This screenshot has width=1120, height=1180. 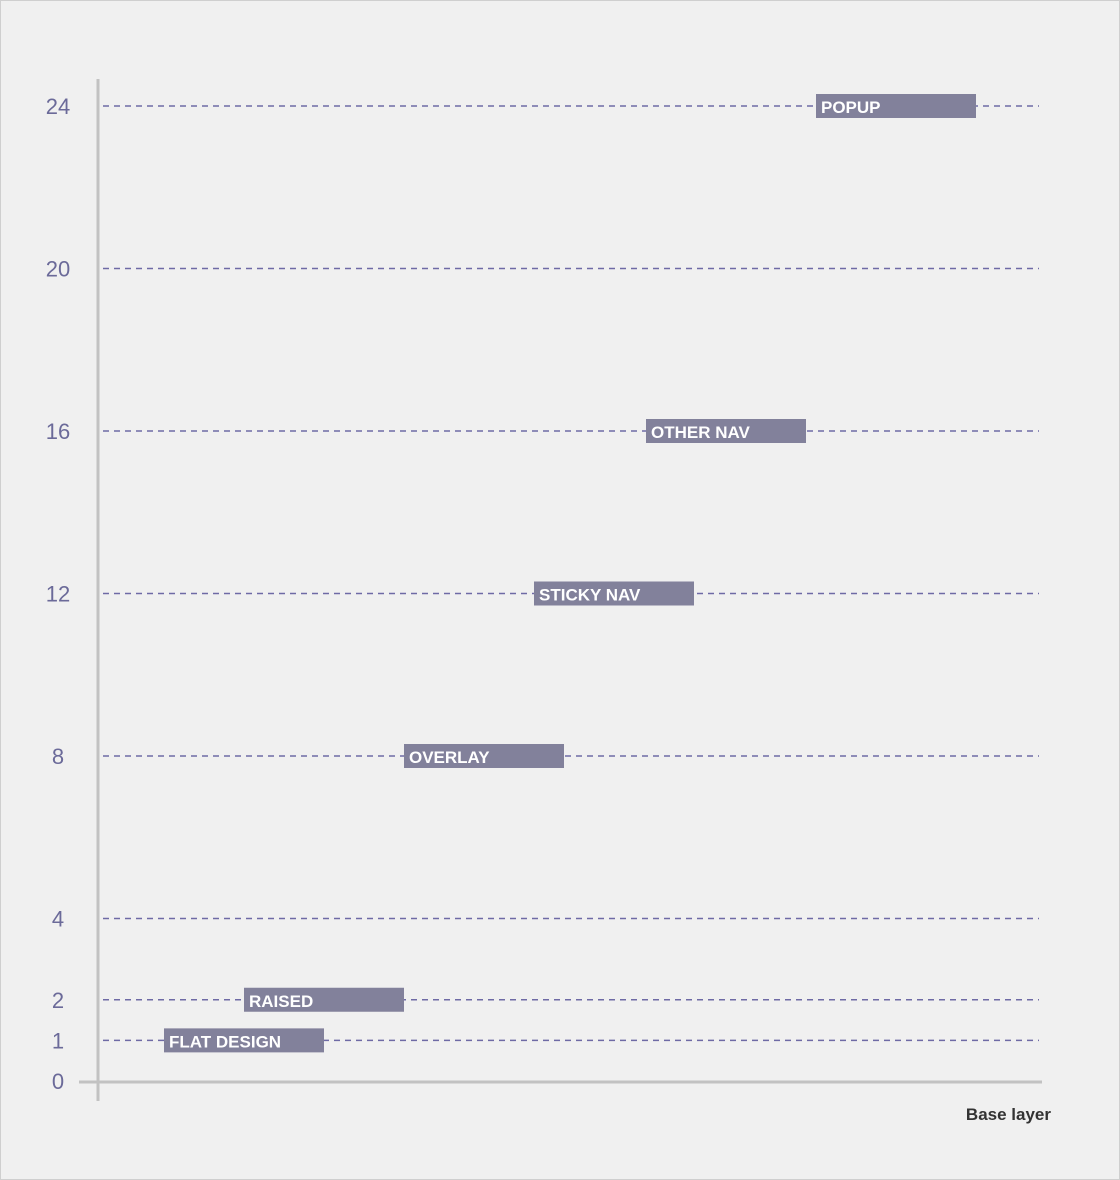 What do you see at coordinates (225, 1041) in the screenshot?
I see `layer-label: FLAT DESIGN` at bounding box center [225, 1041].